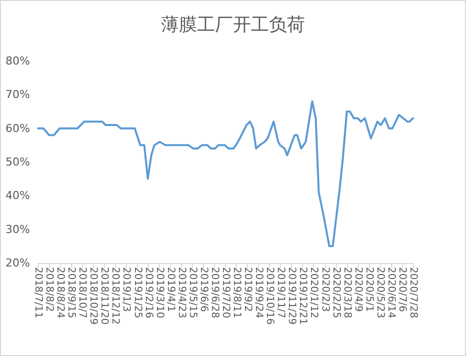 The image size is (466, 356). Describe the element at coordinates (18, 195) in the screenshot. I see `y-tick-label: 40%` at that location.